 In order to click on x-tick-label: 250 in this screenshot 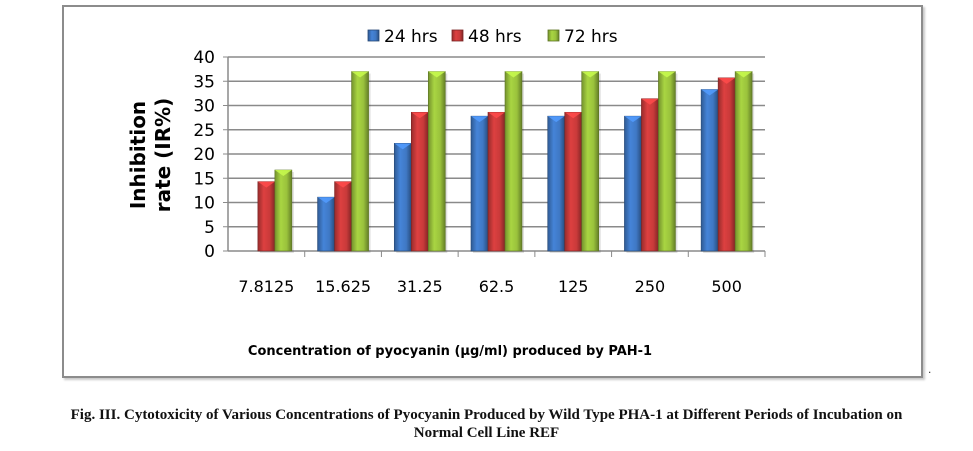, I will do `click(650, 286)`.